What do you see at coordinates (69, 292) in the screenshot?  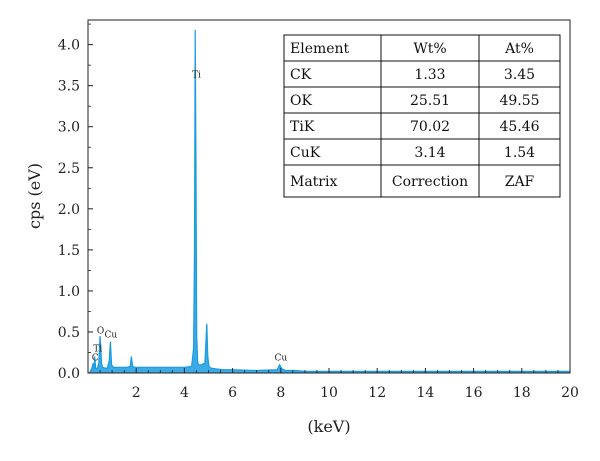 I see `y-tick-label: 1.0` at bounding box center [69, 292].